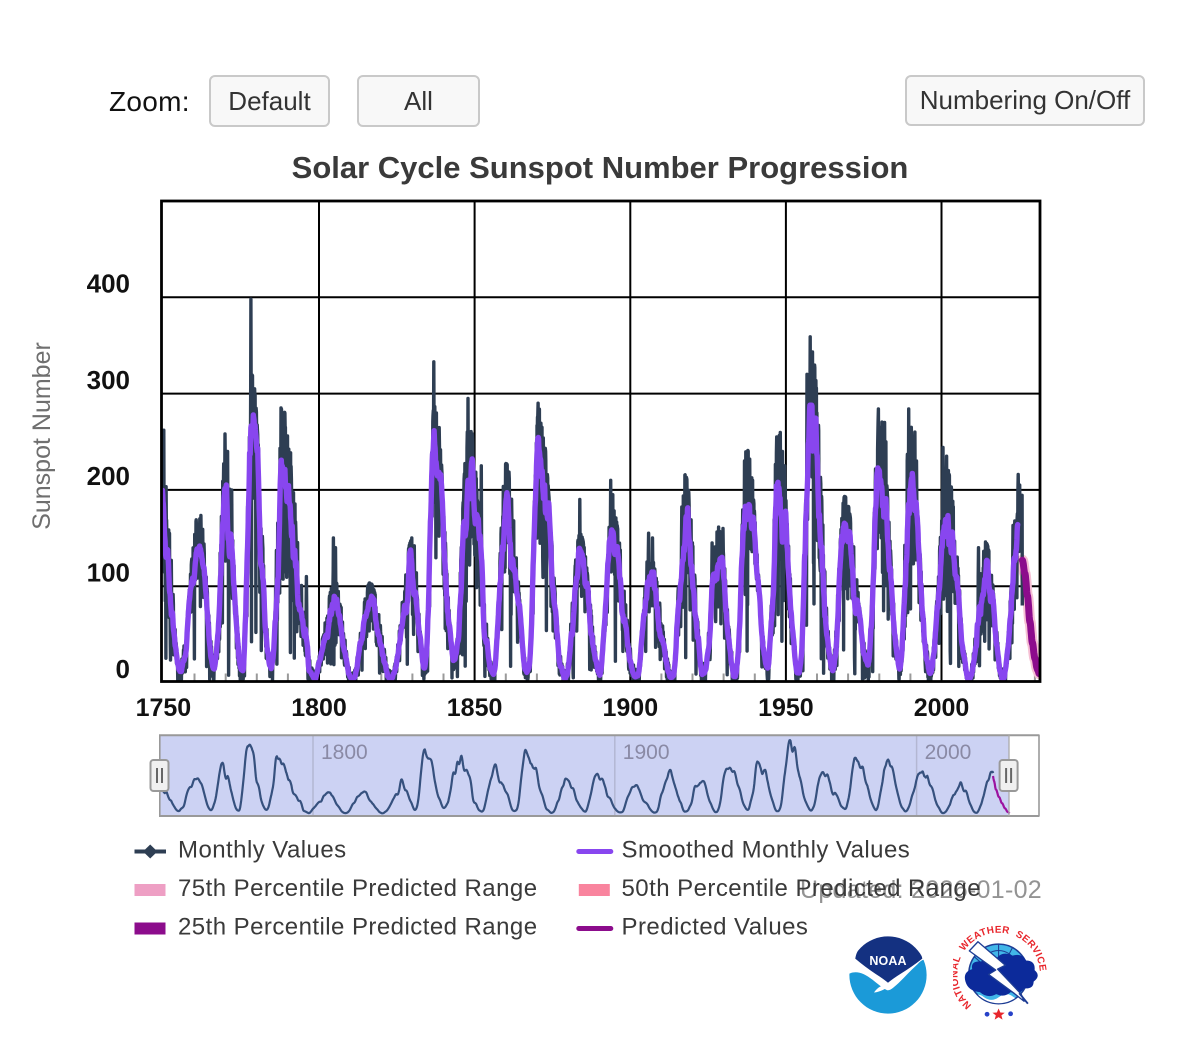 The image size is (1200, 1060). Describe the element at coordinates (358, 888) in the screenshot. I see `svg-text:75th Percentile Predicted Rang: 75th Percentile Predicted Range` at that location.